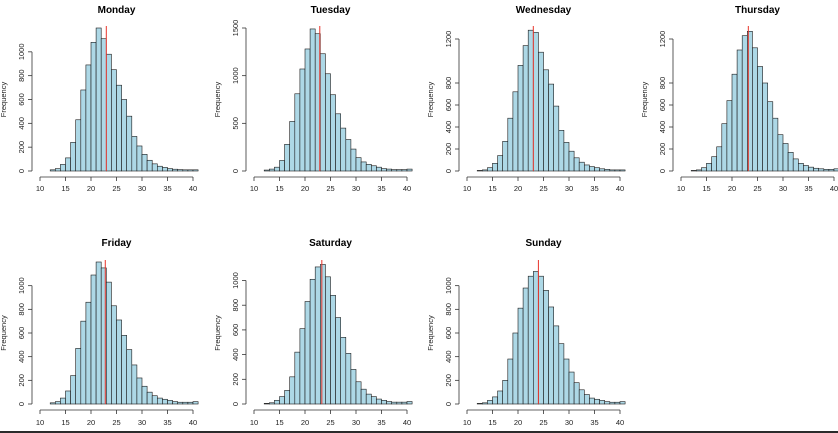 This screenshot has height=433, width=838. Describe the element at coordinates (448, 105) in the screenshot. I see `y-tick-label: 600` at that location.